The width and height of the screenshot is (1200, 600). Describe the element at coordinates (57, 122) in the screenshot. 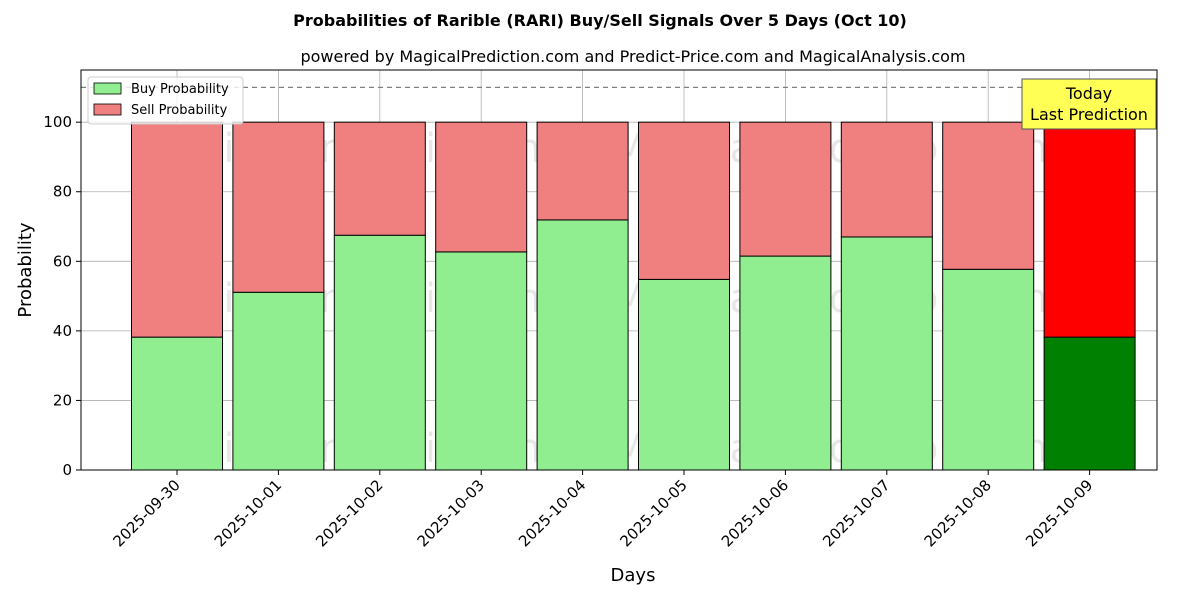

I see `y-tick-label: 100` at that location.